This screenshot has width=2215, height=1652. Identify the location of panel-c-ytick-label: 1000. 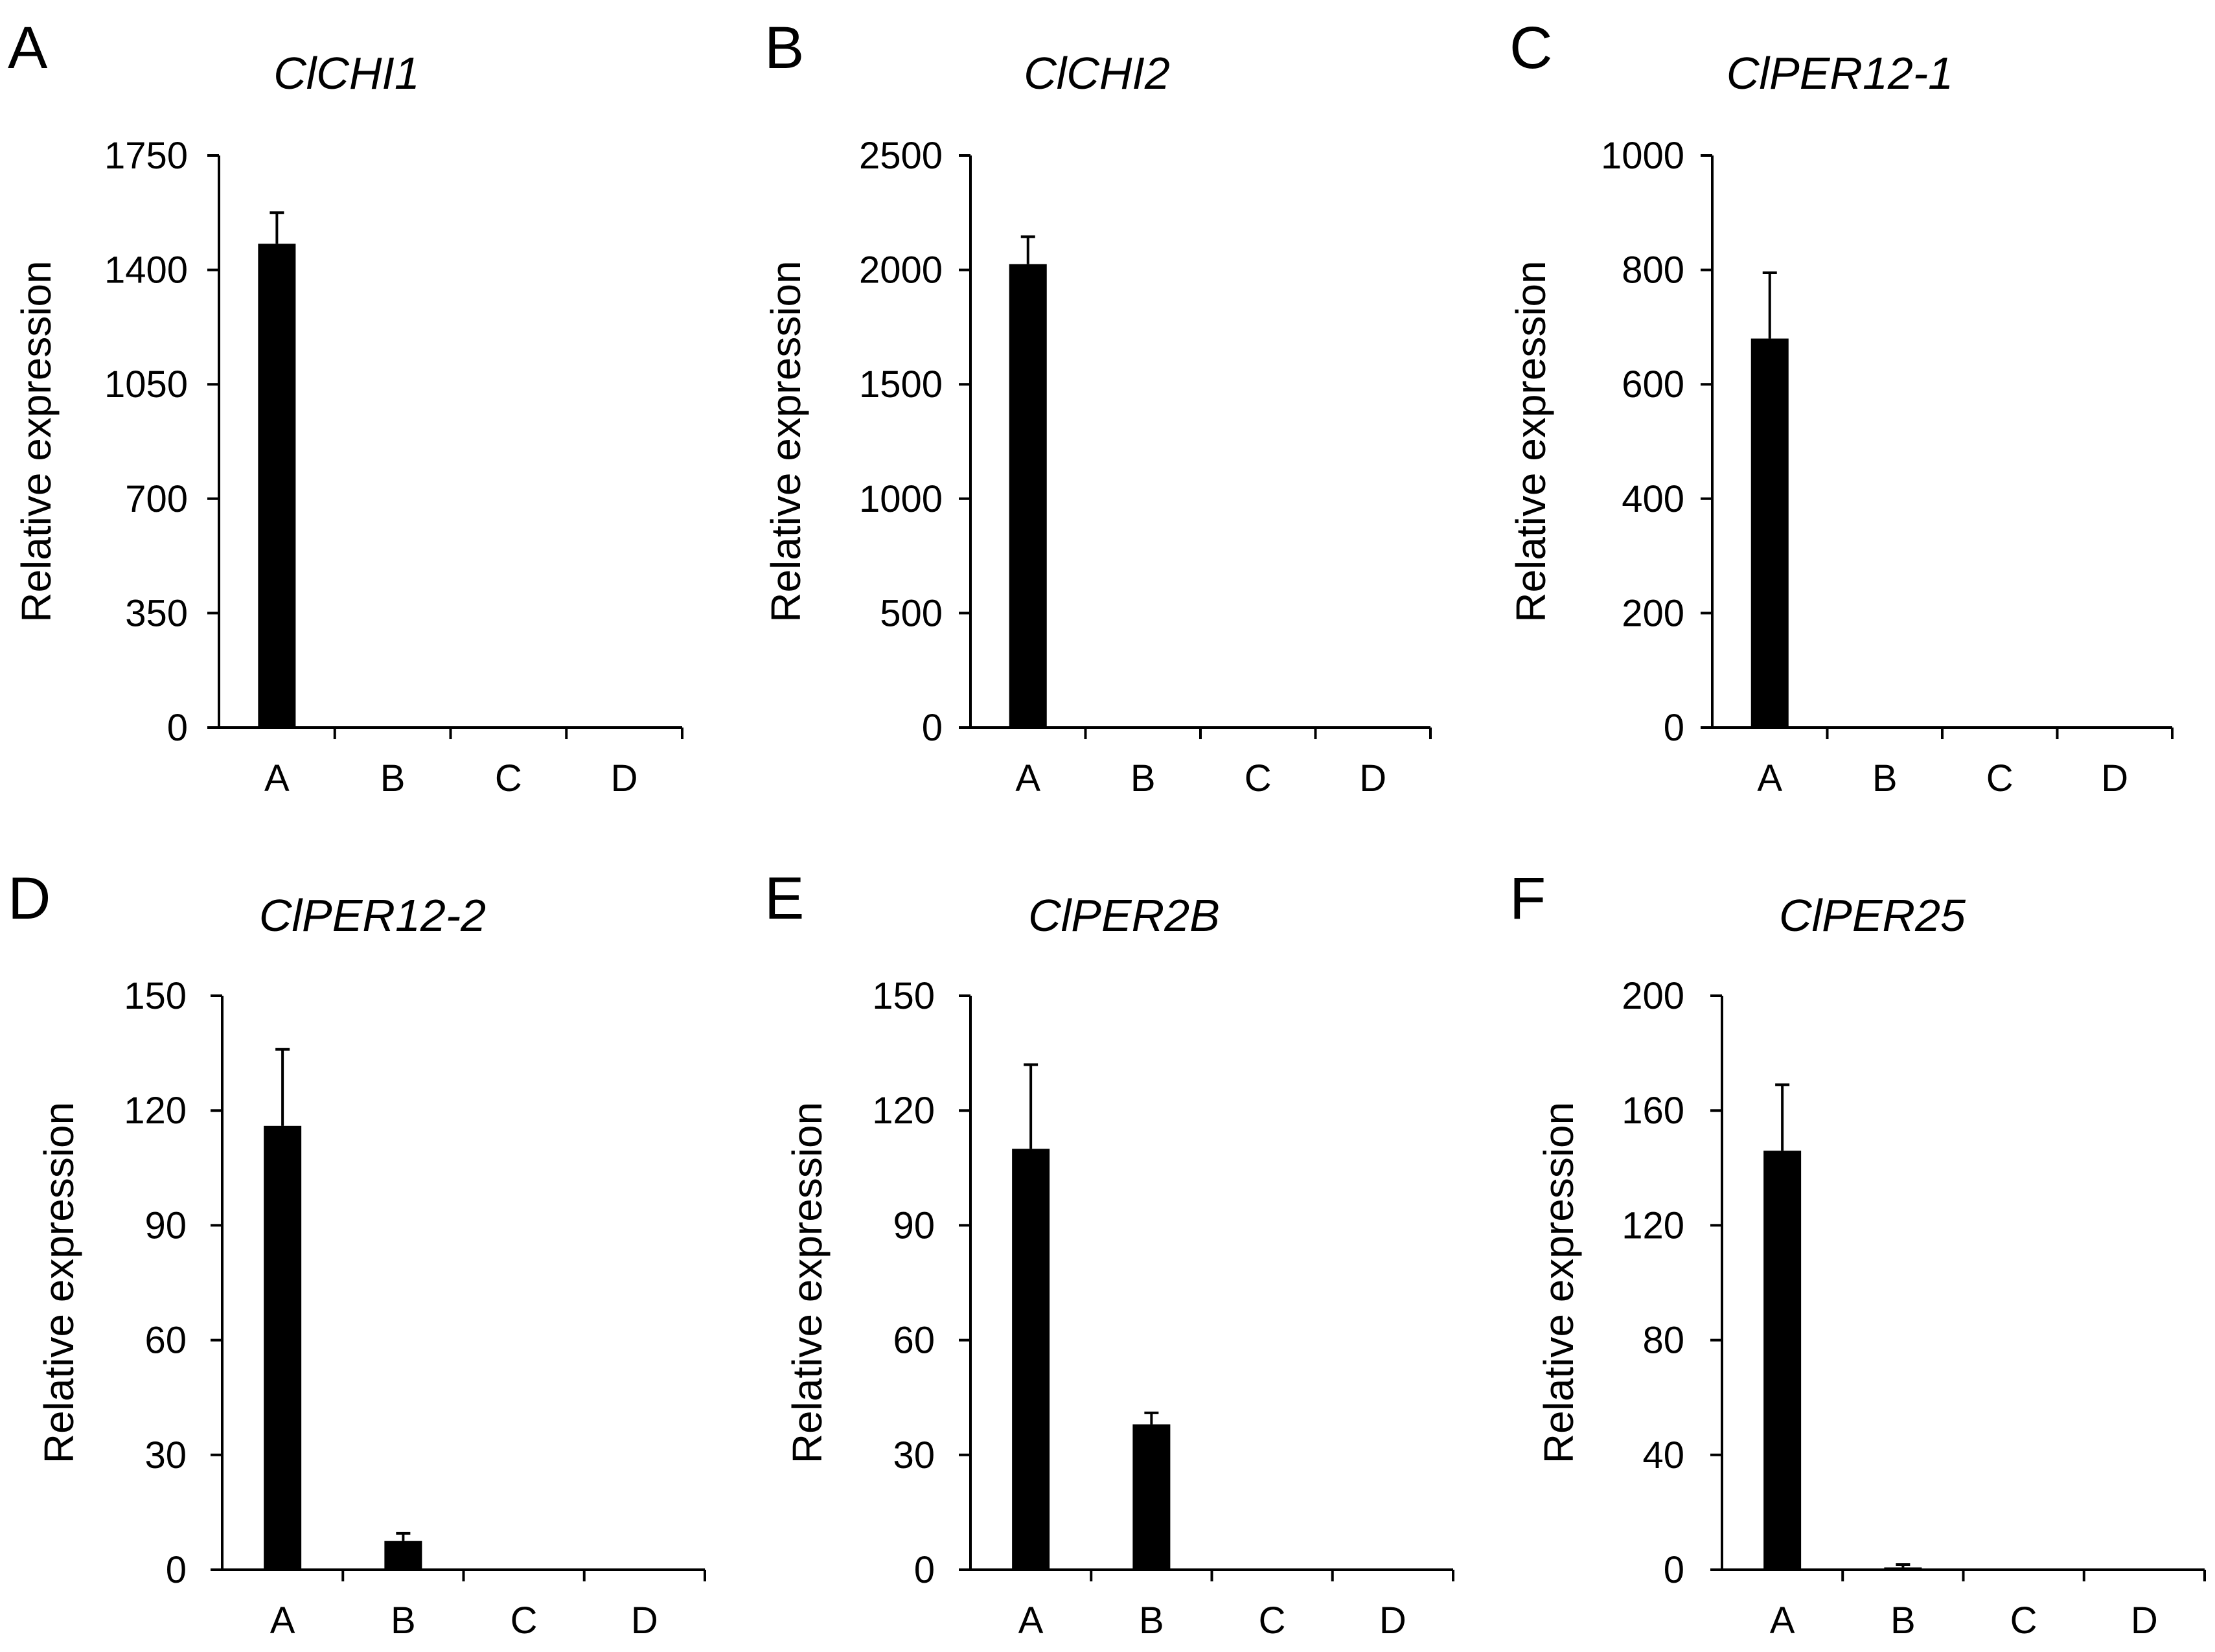
(1642, 156).